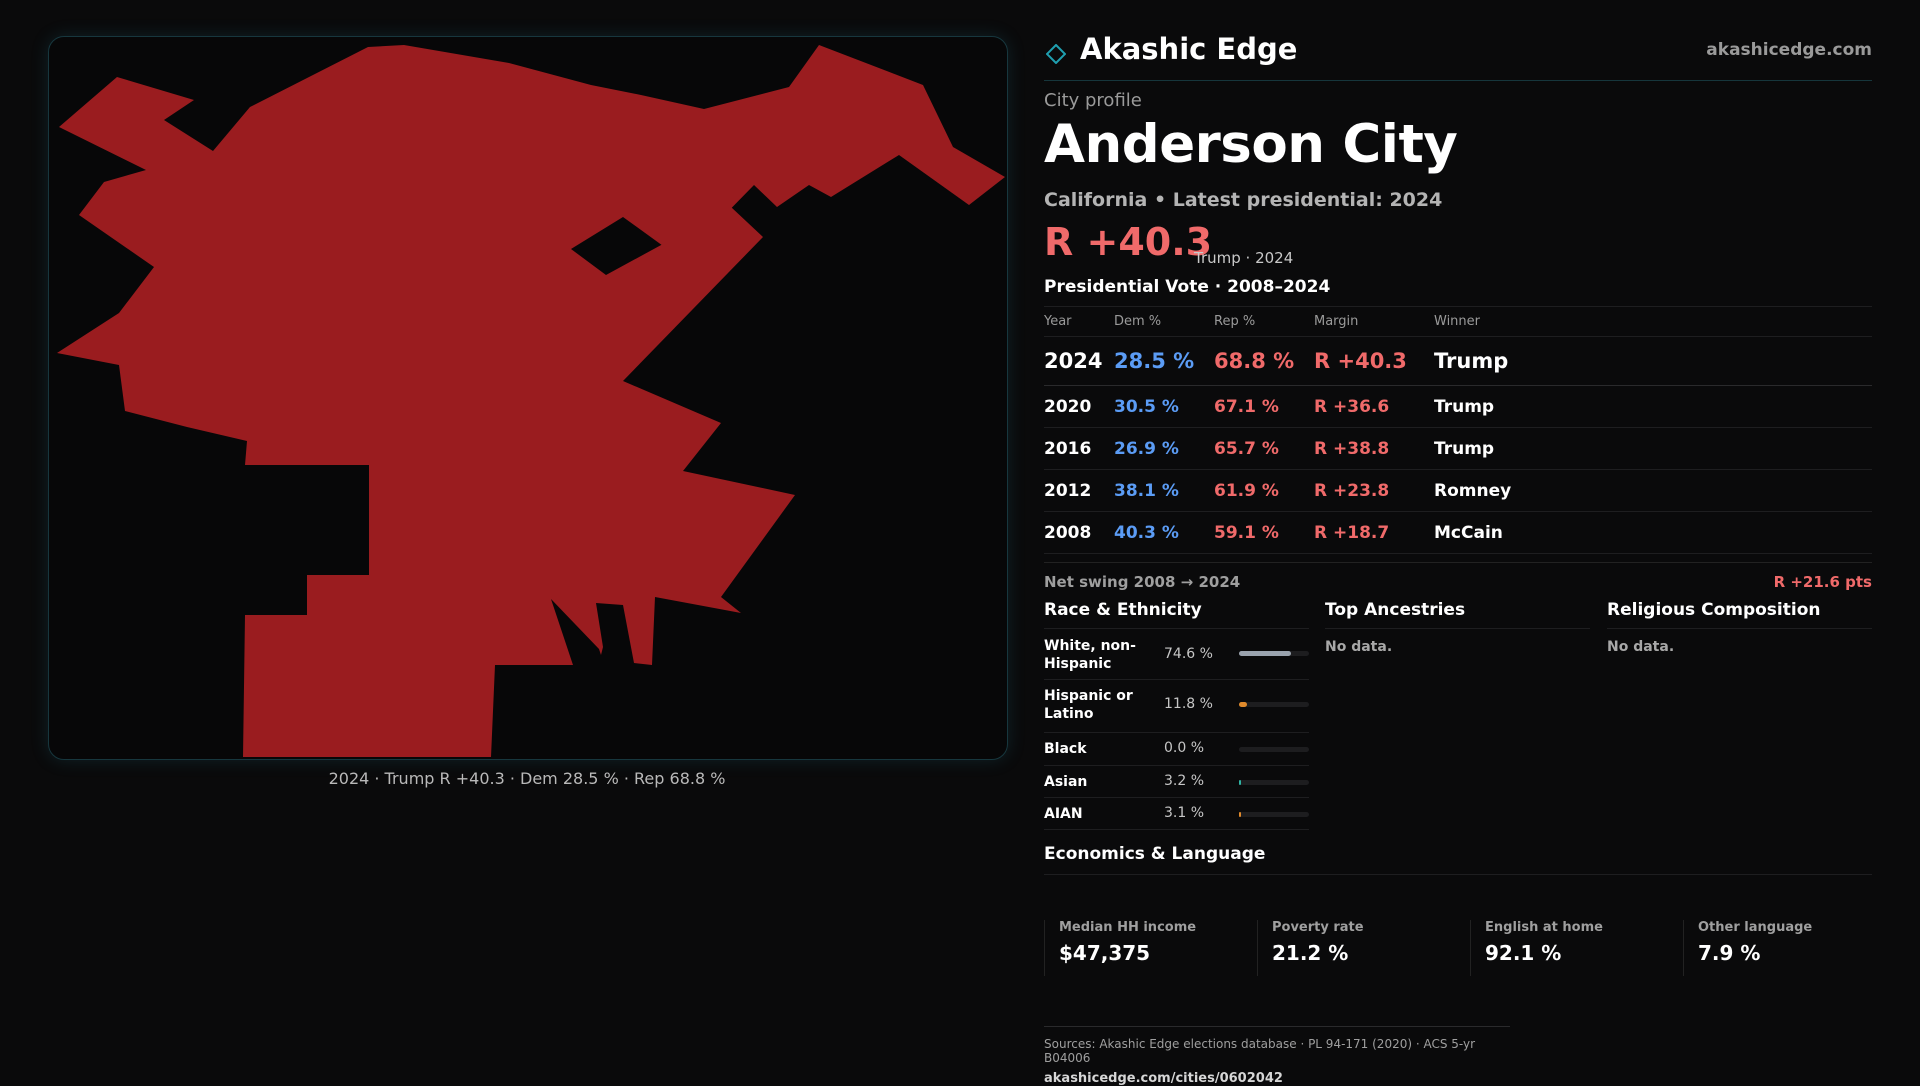  What do you see at coordinates (1457, 614) in the screenshot?
I see `ancestry-section-title: Top Ancestries` at bounding box center [1457, 614].